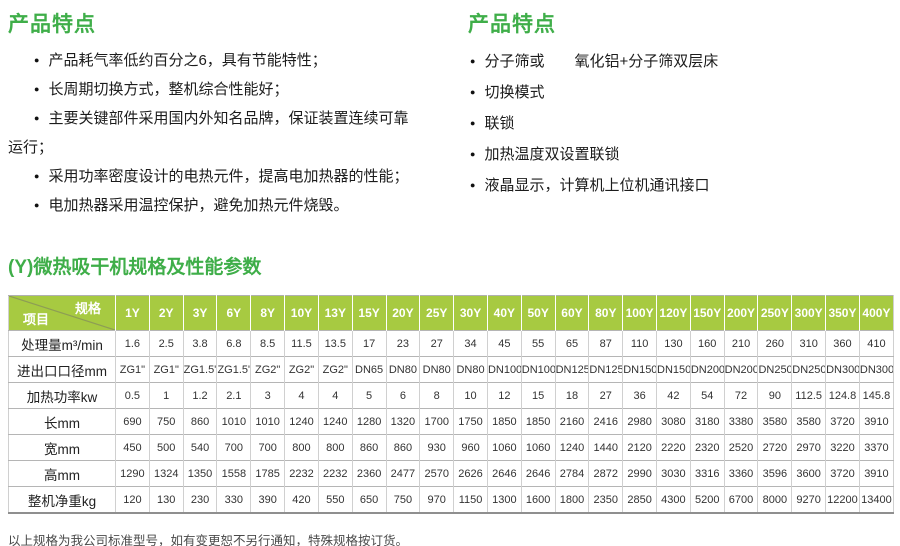 The image size is (900, 546). What do you see at coordinates (876, 313) in the screenshot?
I see `col-header-400Y: 400Y` at bounding box center [876, 313].